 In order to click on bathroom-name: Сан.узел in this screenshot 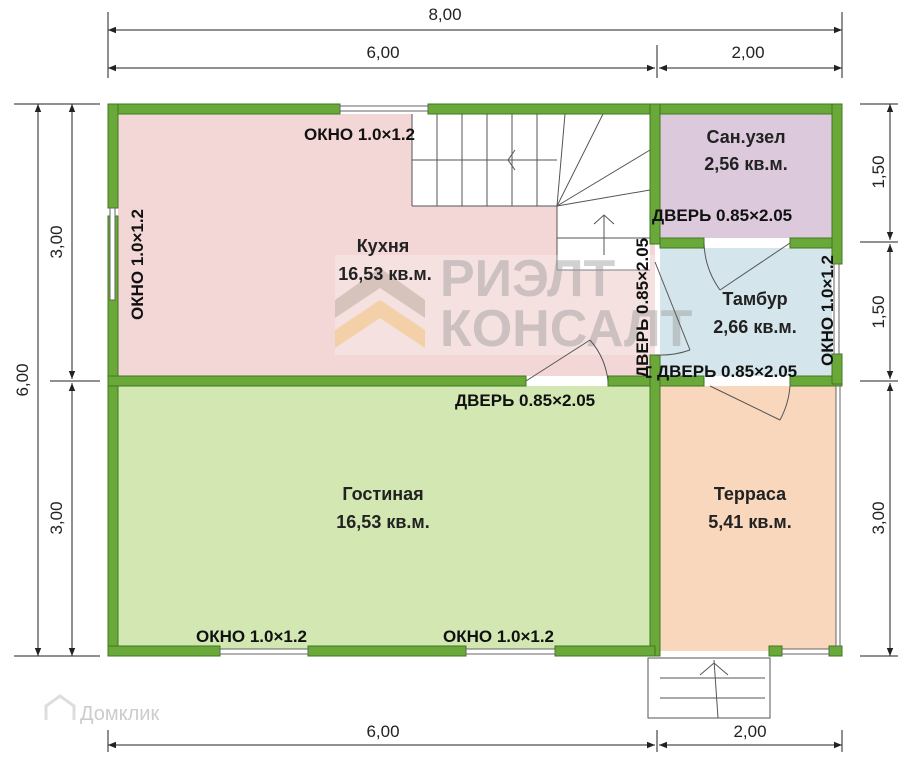, I will do `click(745, 137)`.